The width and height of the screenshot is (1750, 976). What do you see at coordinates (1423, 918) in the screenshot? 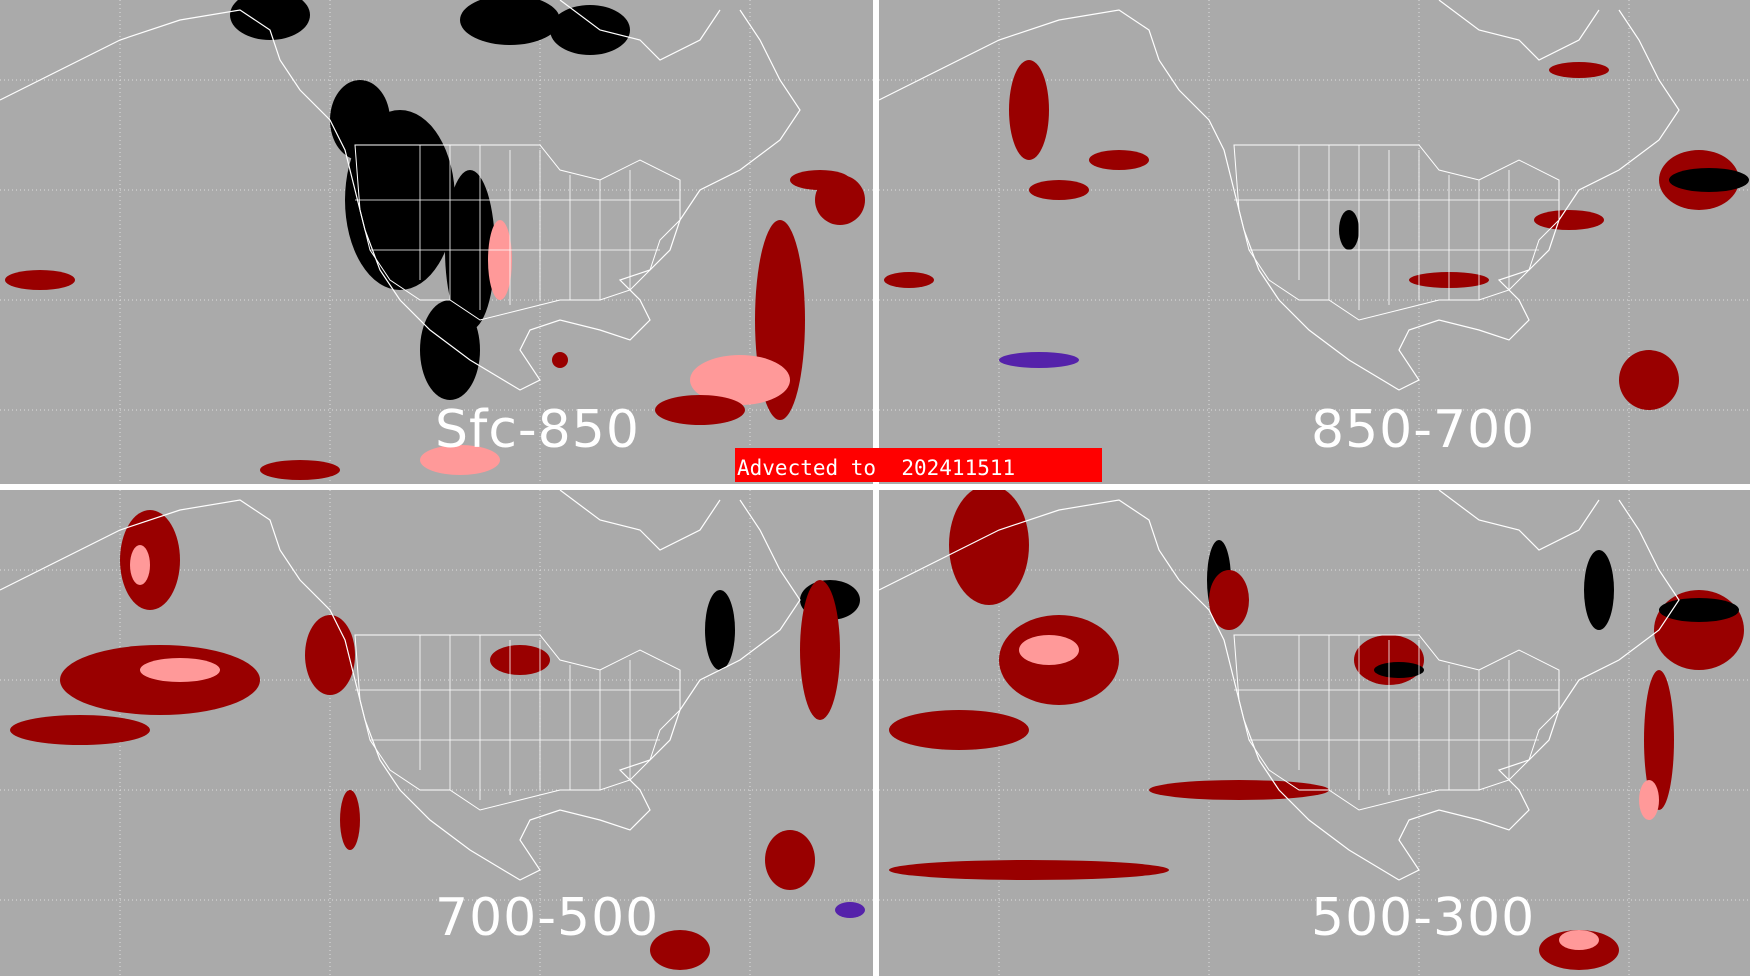
I see `panel-label: 500-300` at bounding box center [1423, 918].